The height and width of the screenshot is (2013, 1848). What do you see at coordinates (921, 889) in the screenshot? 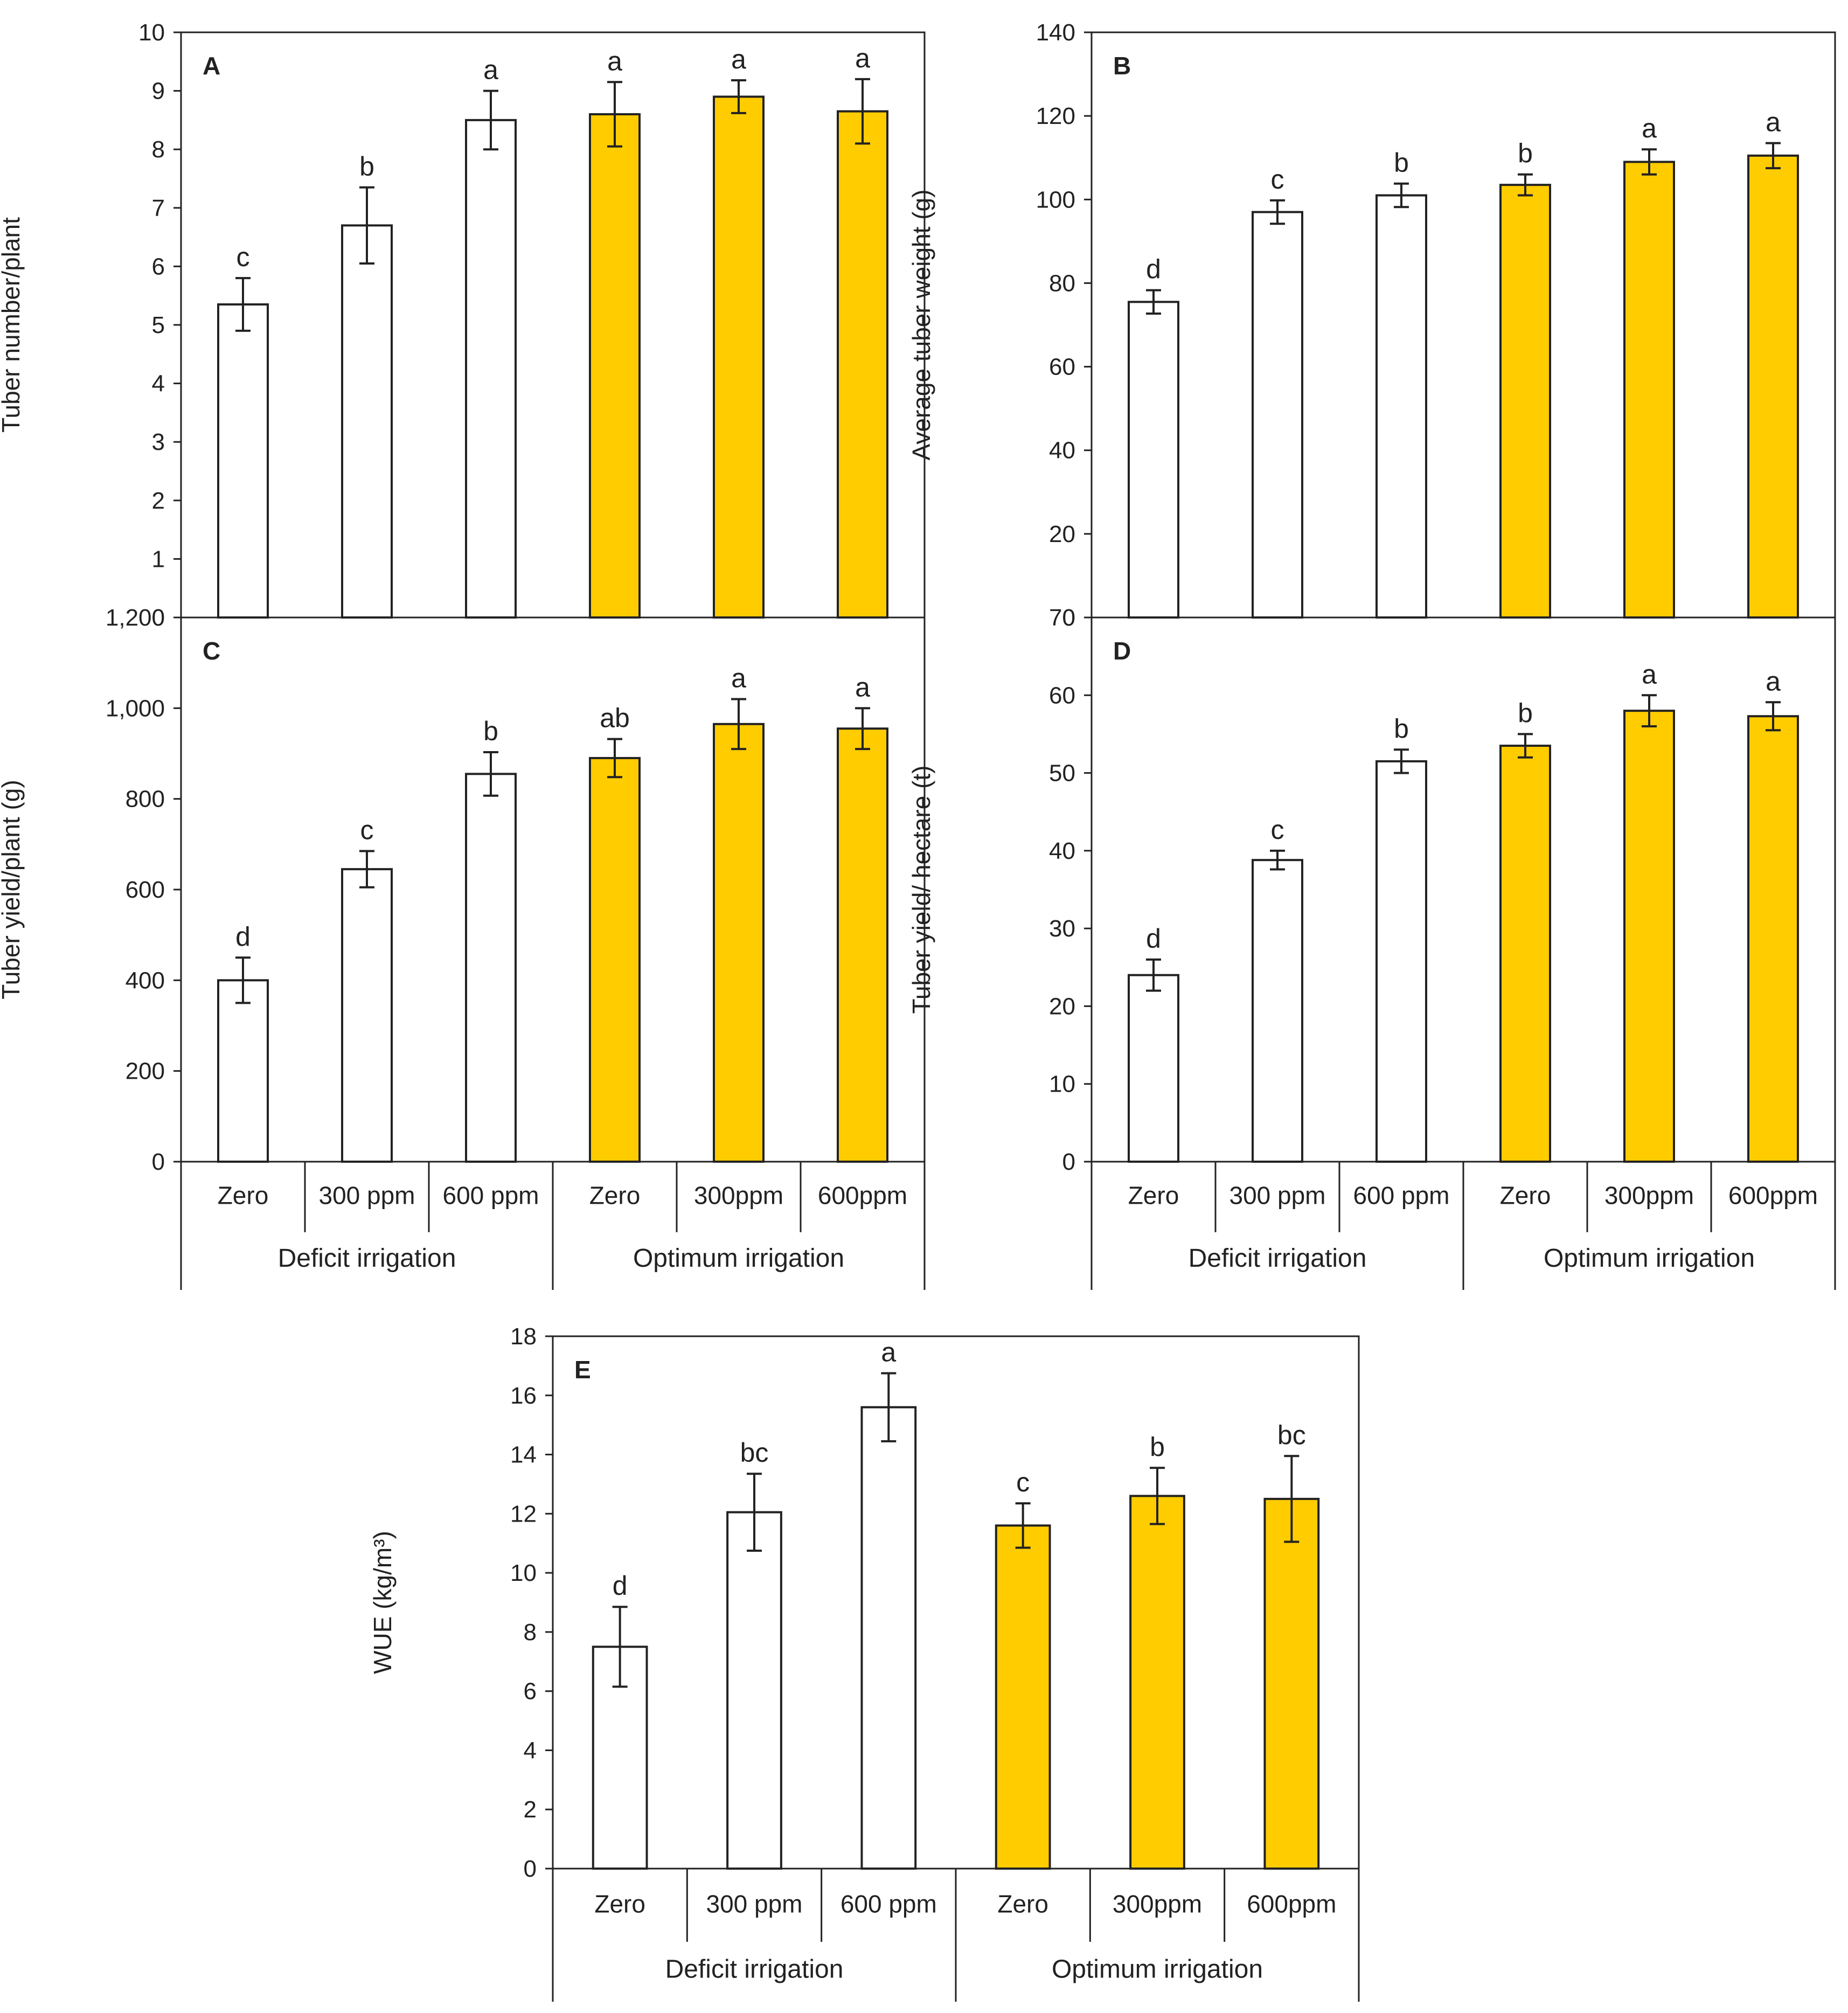
I see `y-axis-title: Tuber yield/ hectare (t)` at bounding box center [921, 889].